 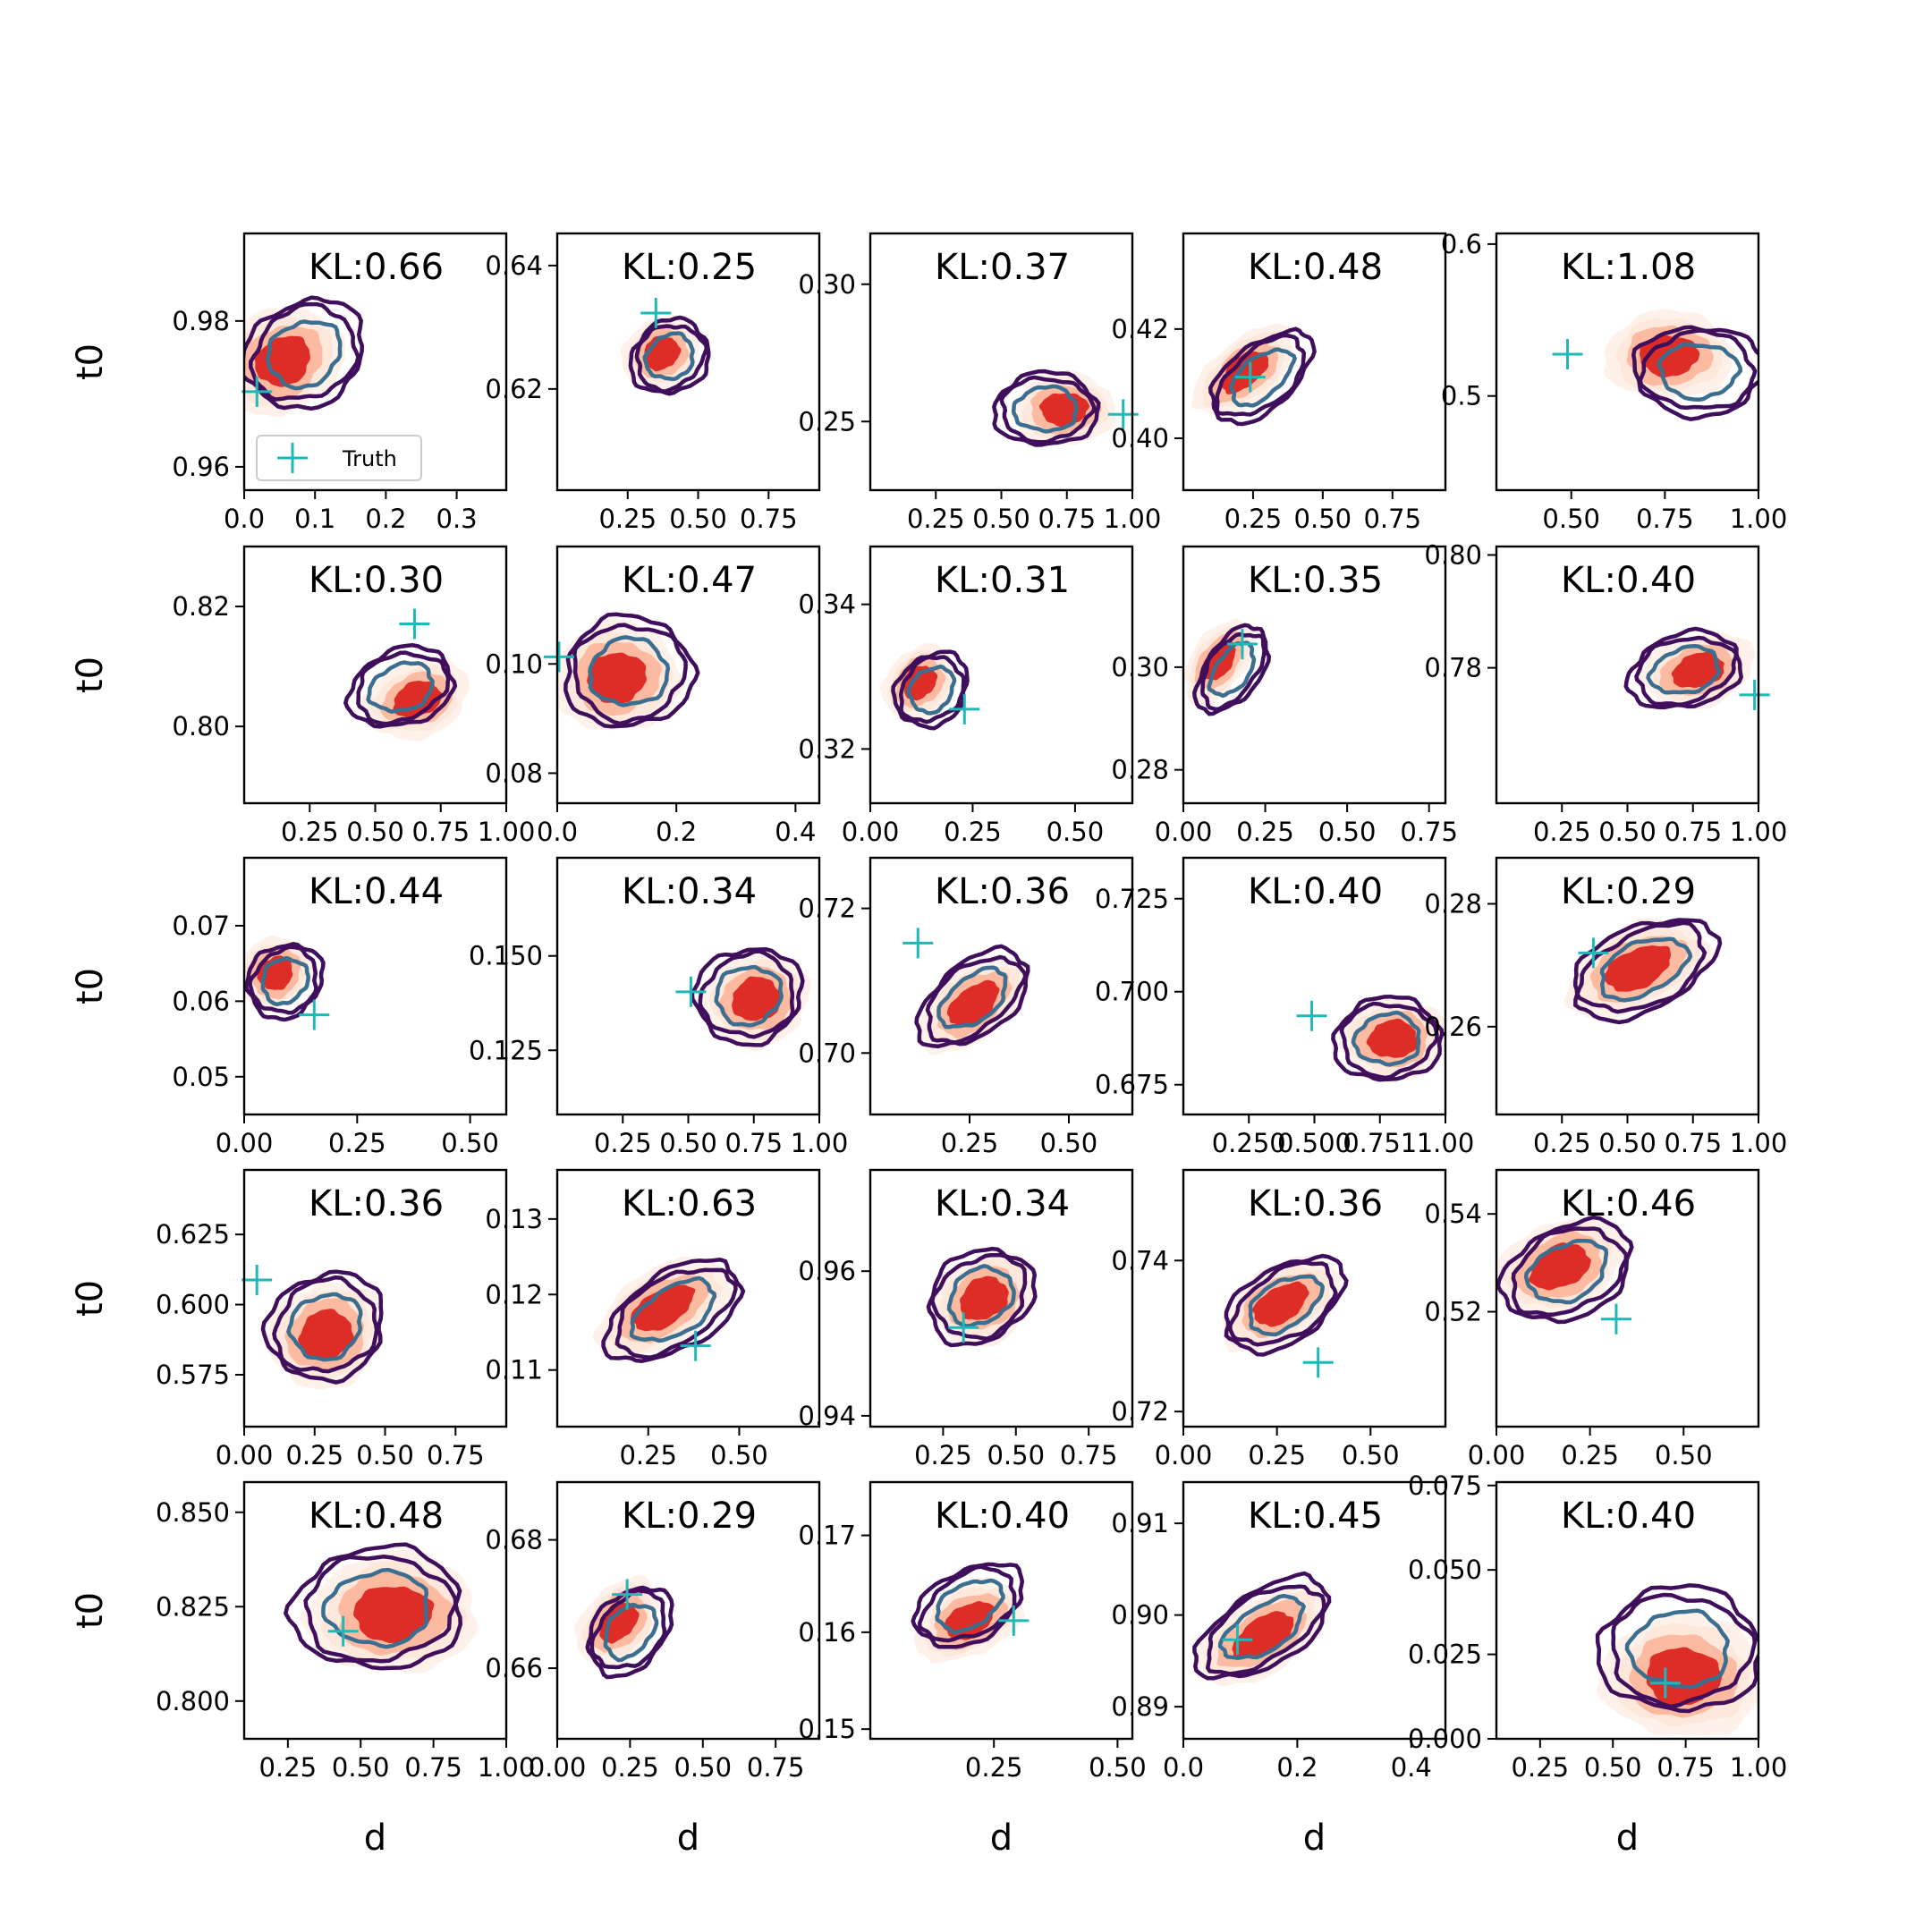 I want to click on panel: 0.25 0.50 0.75 1.00 0.125 0.150 KL:0.34, so click(x=659, y=1007).